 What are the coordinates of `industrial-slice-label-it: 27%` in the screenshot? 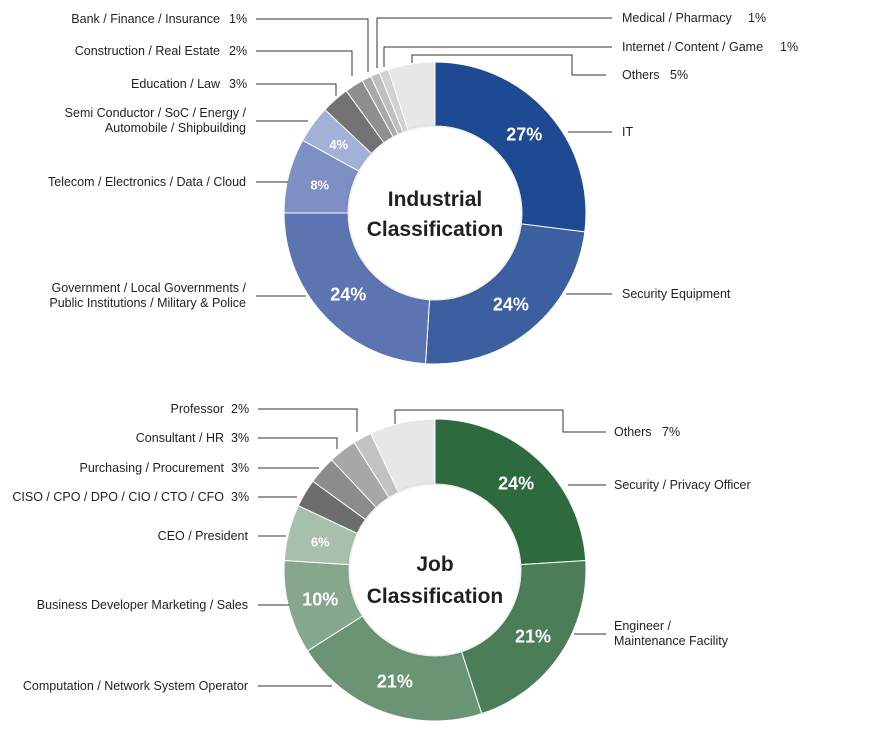 It's located at (524, 134).